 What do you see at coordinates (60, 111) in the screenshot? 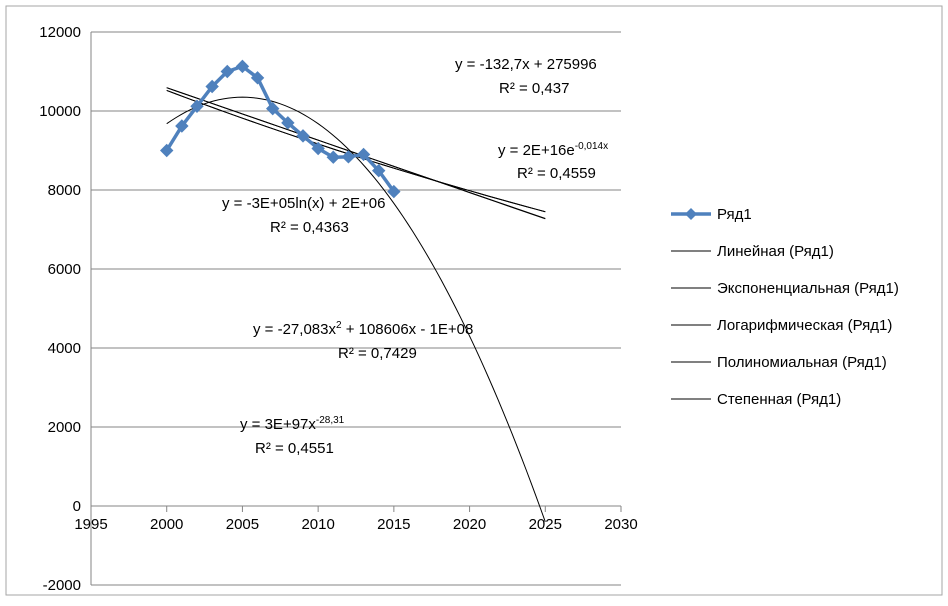
I see `y-tick-label: 10000` at bounding box center [60, 111].